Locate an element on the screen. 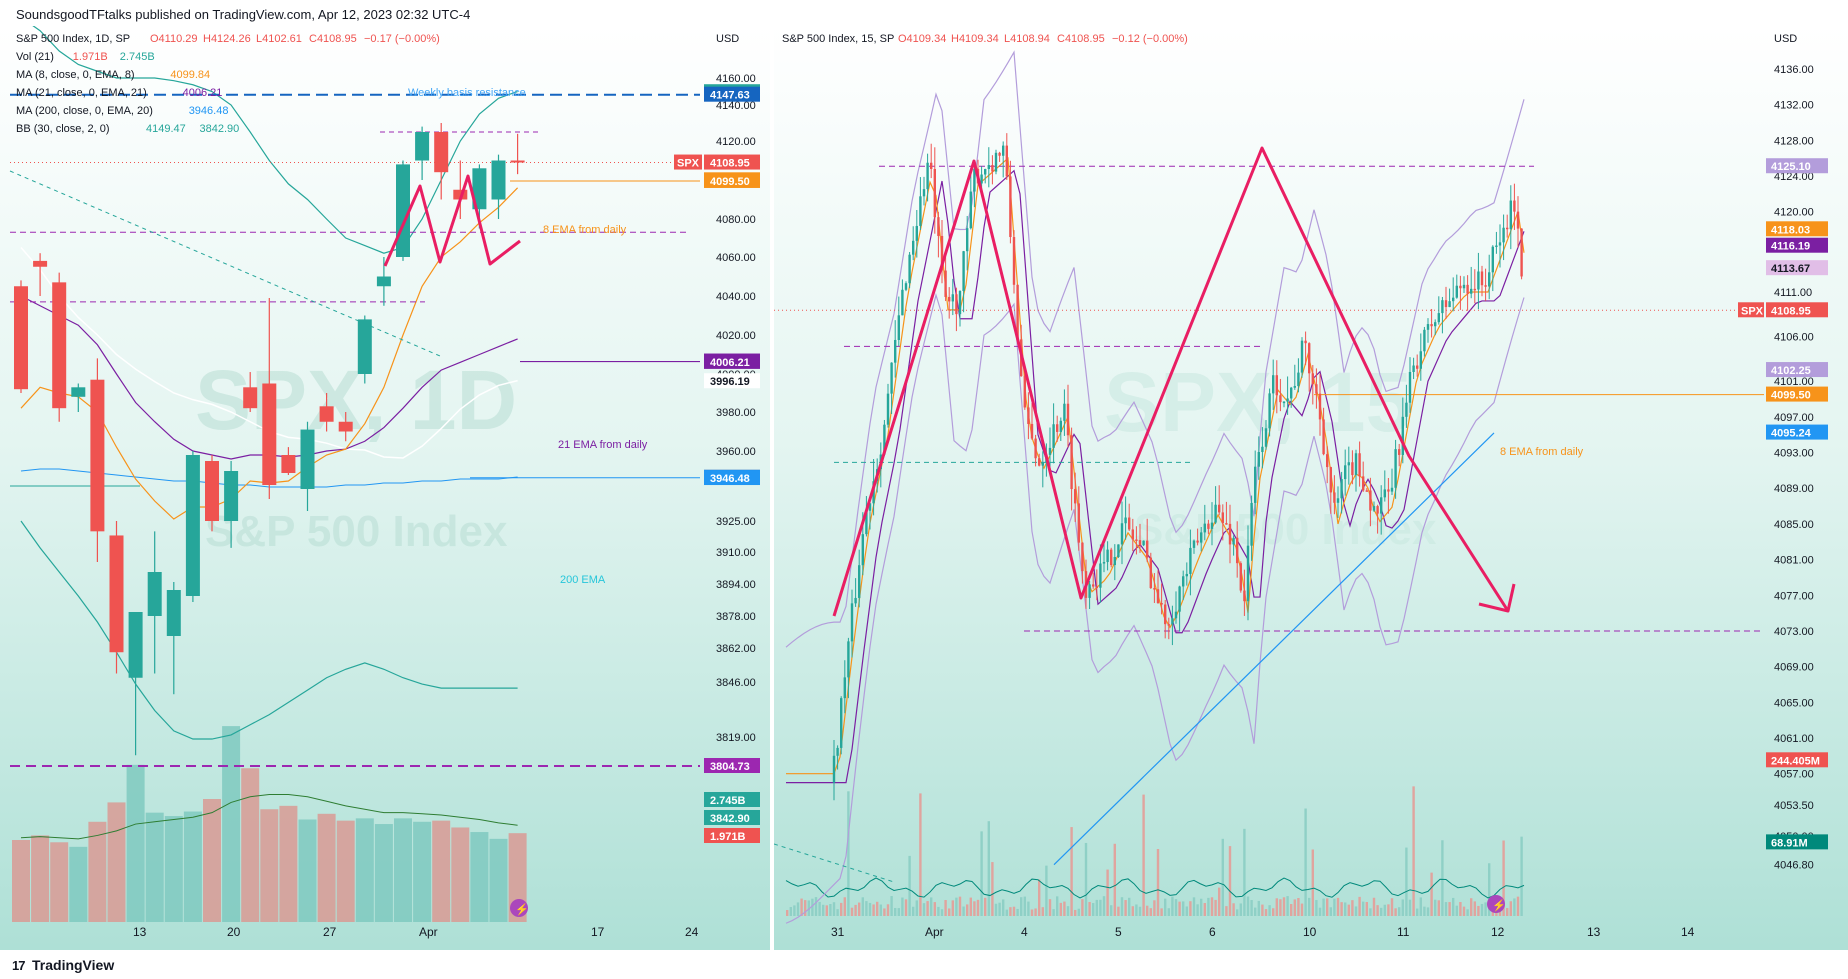  currency-label: USD is located at coordinates (727, 39).